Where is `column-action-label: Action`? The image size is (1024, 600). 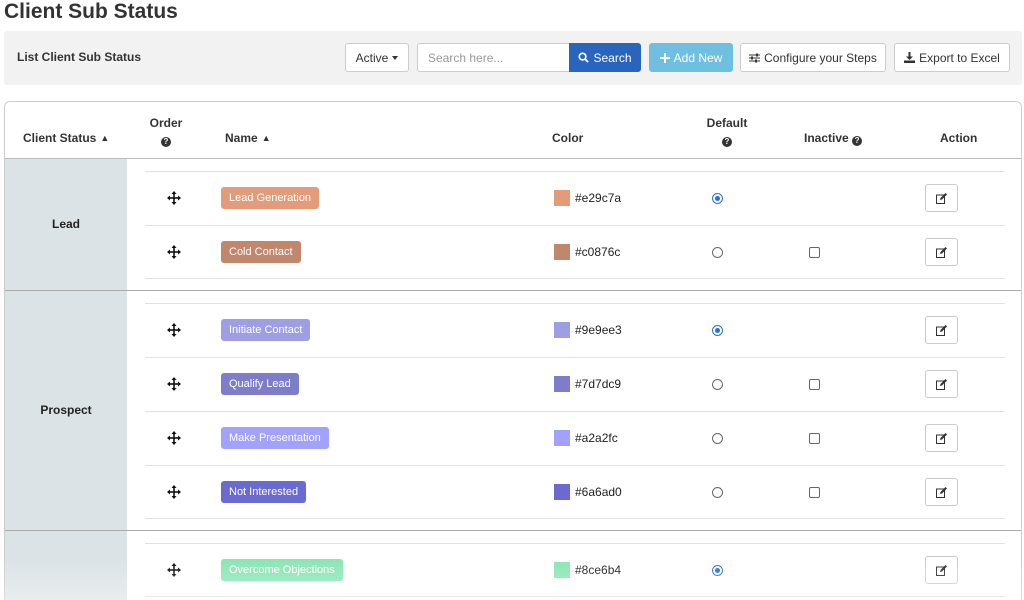 column-action-label: Action is located at coordinates (959, 138).